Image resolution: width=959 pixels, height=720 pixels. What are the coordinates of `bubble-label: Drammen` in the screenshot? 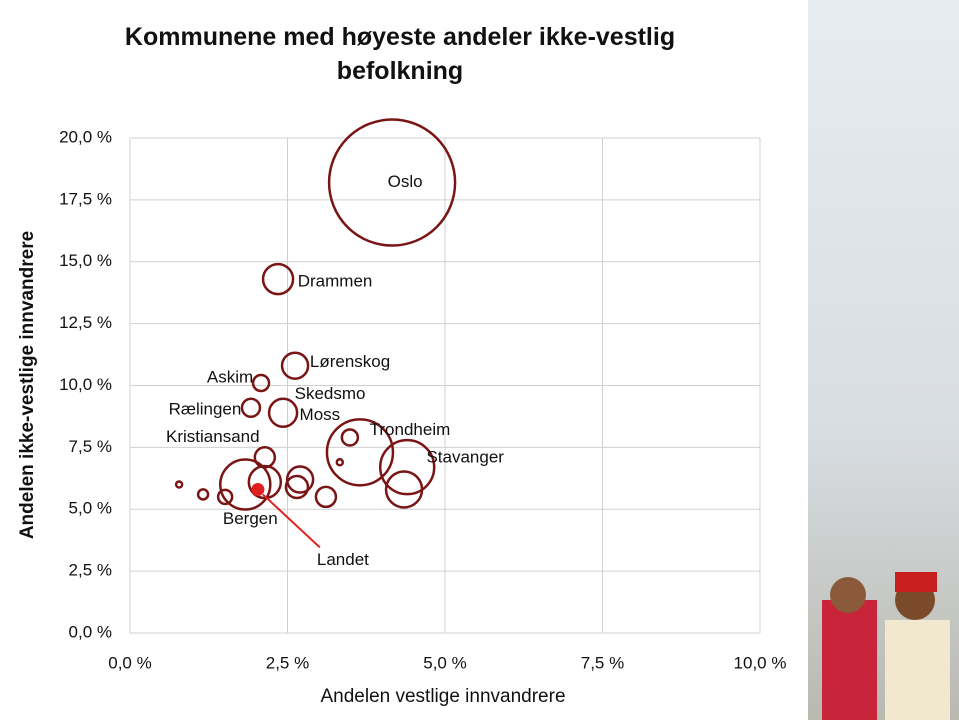 It's located at (335, 281).